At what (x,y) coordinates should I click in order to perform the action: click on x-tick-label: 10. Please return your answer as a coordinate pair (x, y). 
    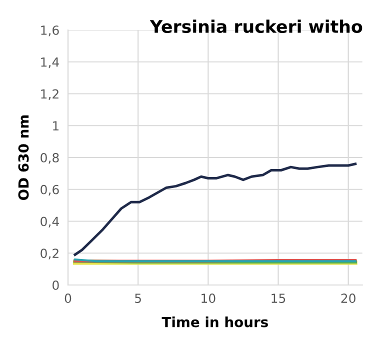
    Looking at the image, I should click on (209, 299).